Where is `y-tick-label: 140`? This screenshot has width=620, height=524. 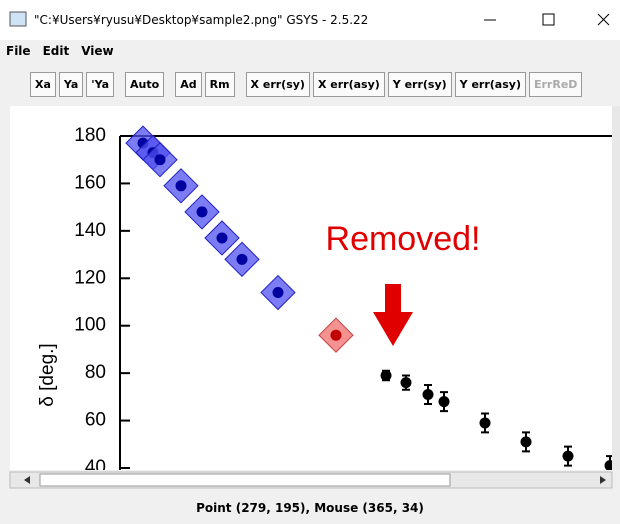
y-tick-label: 140 is located at coordinates (90, 230).